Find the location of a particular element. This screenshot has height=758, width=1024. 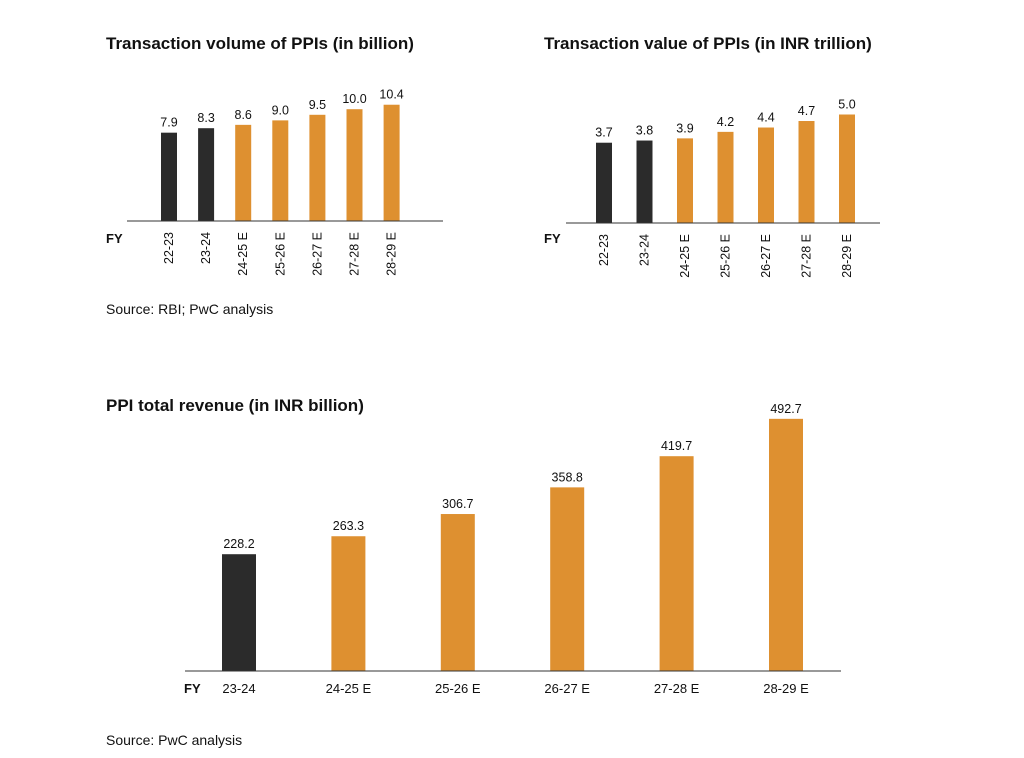

chart2-tick-label-3: 25-26 E is located at coordinates (726, 256).